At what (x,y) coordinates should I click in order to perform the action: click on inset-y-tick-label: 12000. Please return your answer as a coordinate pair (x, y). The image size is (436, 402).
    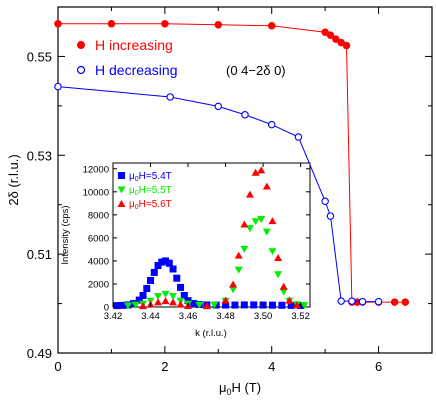
    Looking at the image, I should click on (96, 169).